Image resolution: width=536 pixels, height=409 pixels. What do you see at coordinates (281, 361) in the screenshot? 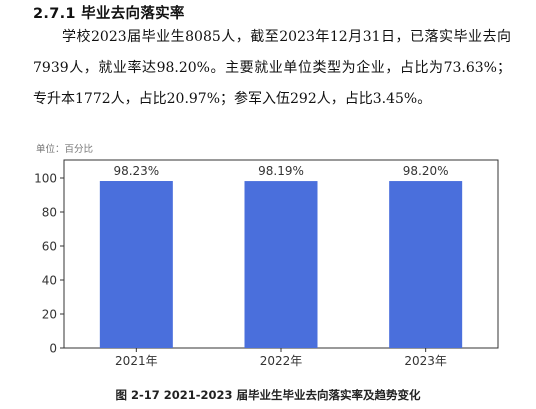
I see `x-tick-label: 2022年` at bounding box center [281, 361].